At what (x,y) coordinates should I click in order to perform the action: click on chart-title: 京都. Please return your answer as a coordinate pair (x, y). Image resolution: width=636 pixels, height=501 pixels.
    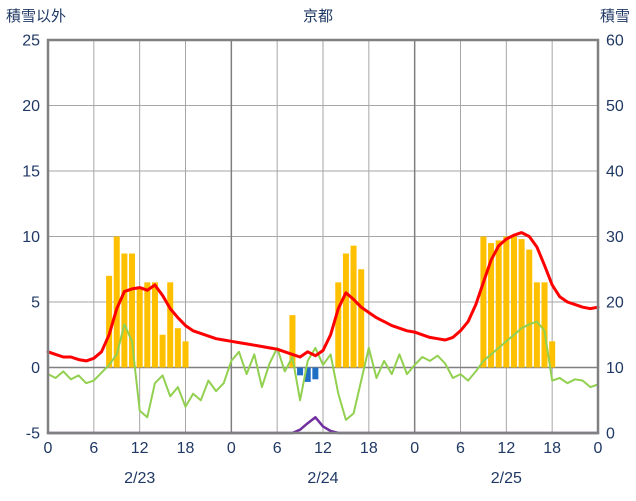
    Looking at the image, I should click on (317, 16).